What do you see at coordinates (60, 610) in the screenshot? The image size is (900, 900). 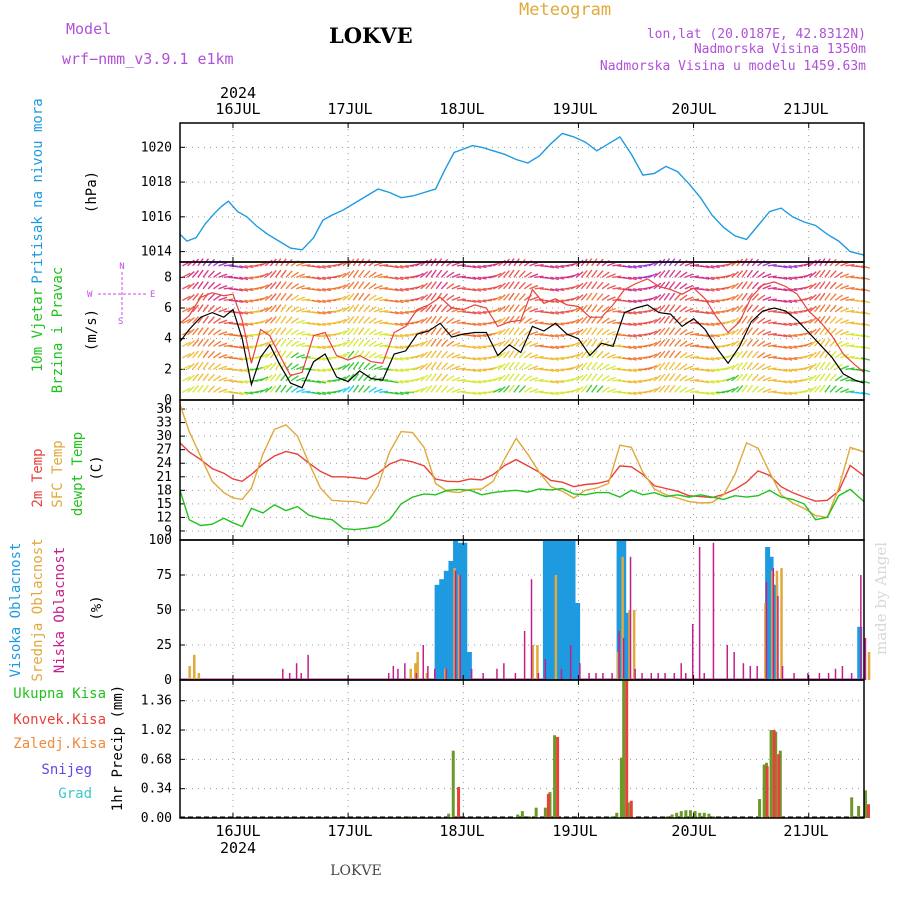 I see `cloud-low-label: Niska Oblacnost` at bounding box center [60, 610].